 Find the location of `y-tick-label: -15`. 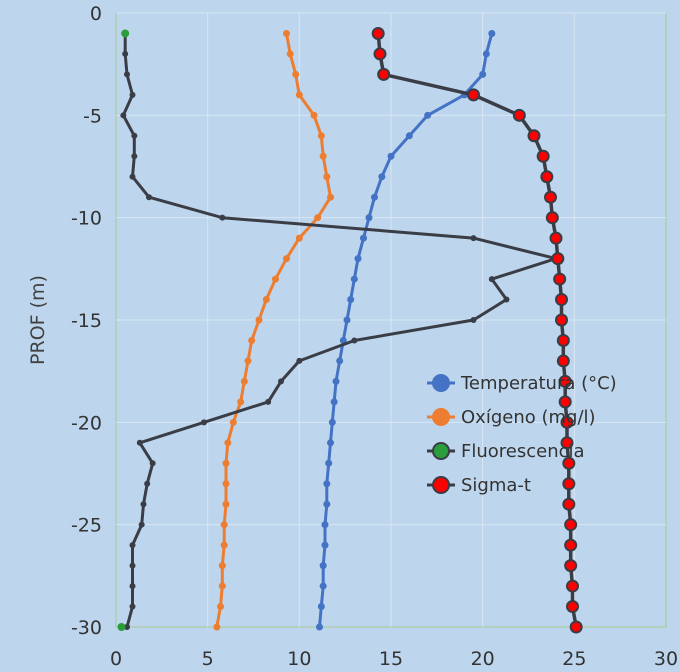

y-tick-label: -15 is located at coordinates (86, 321).